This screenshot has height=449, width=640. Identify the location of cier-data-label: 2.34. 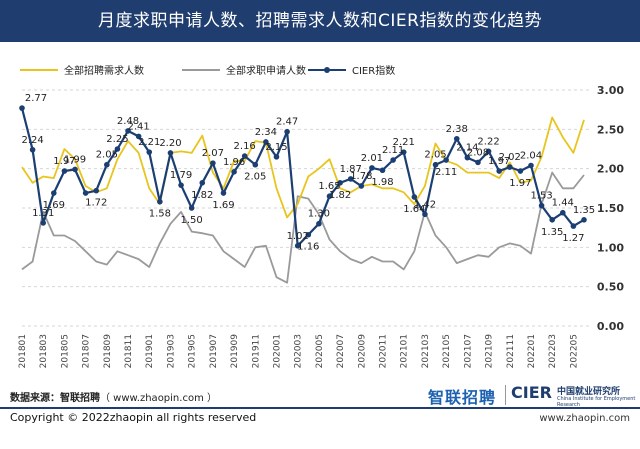
(266, 132).